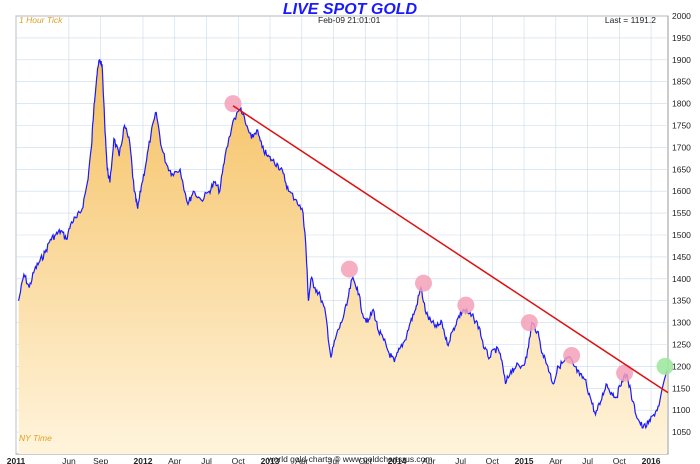 The height and width of the screenshot is (464, 700). What do you see at coordinates (681, 323) in the screenshot?
I see `y-tick-label: 1300` at bounding box center [681, 323].